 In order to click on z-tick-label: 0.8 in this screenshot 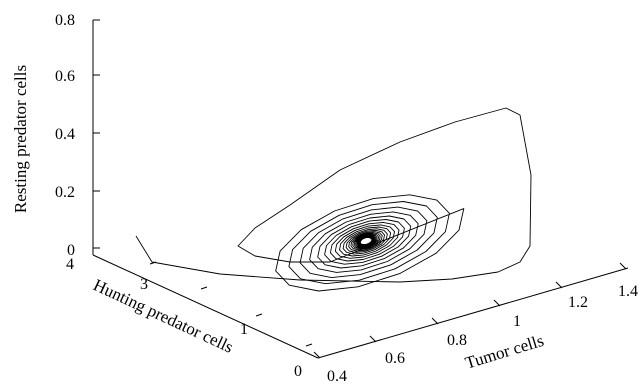, I will do `click(65, 20)`.